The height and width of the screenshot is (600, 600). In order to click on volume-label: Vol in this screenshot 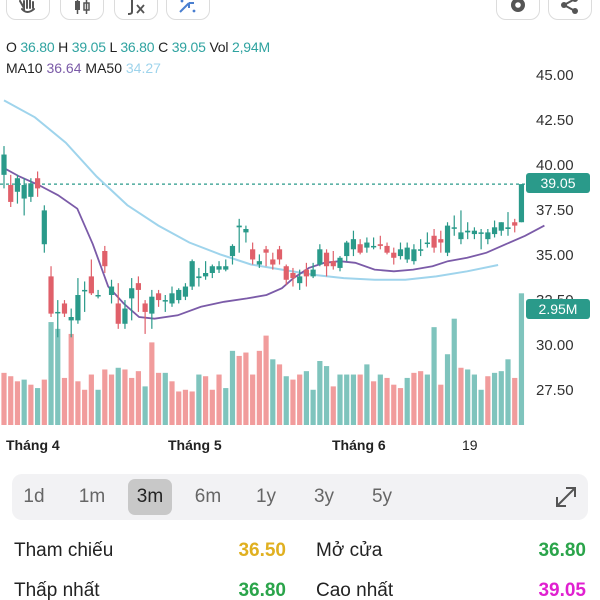, I will do `click(219, 47)`.